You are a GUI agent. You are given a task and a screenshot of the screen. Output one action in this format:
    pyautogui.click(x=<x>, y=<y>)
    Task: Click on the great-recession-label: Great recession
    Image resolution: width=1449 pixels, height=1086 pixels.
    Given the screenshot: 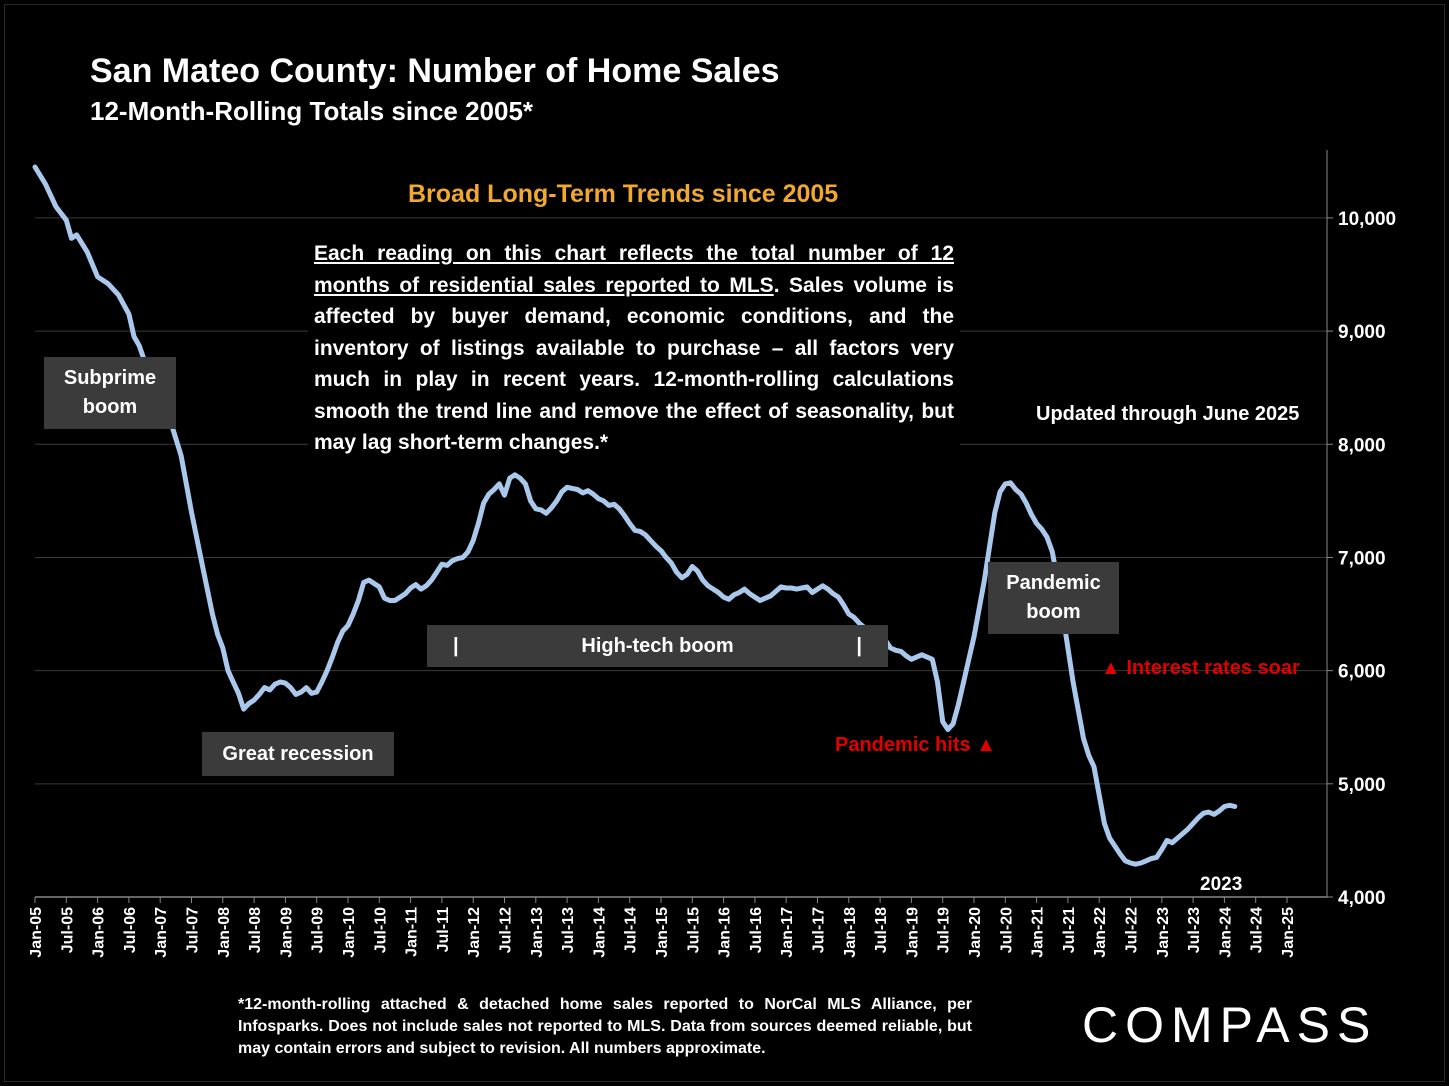 What is the action you would take?
    pyautogui.click(x=298, y=754)
    